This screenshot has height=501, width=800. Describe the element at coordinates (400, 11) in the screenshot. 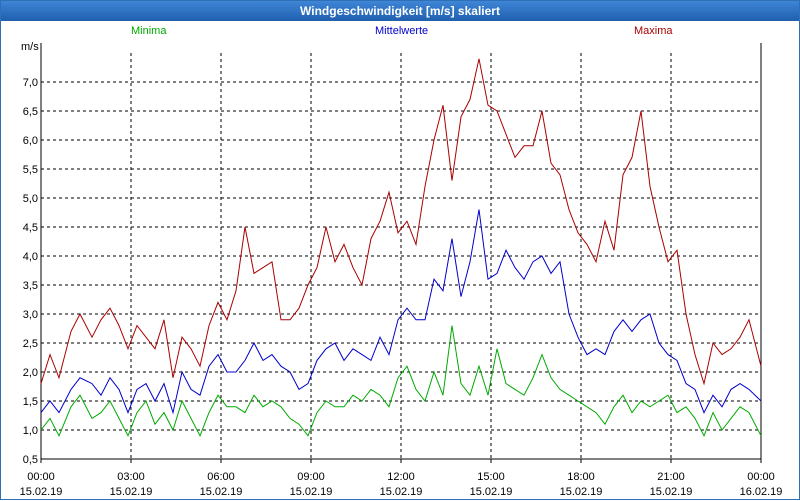

I see `window-title: Windgeschwindigkeit [m/s] skaliert` at that location.